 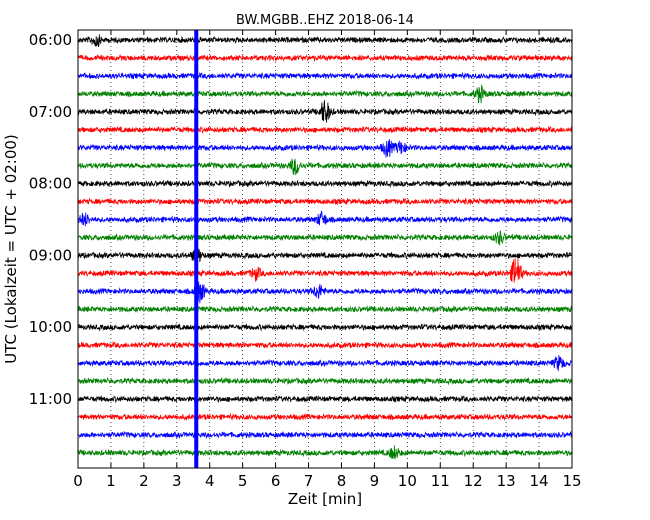 I want to click on x-tick-label: 10, so click(x=407, y=481).